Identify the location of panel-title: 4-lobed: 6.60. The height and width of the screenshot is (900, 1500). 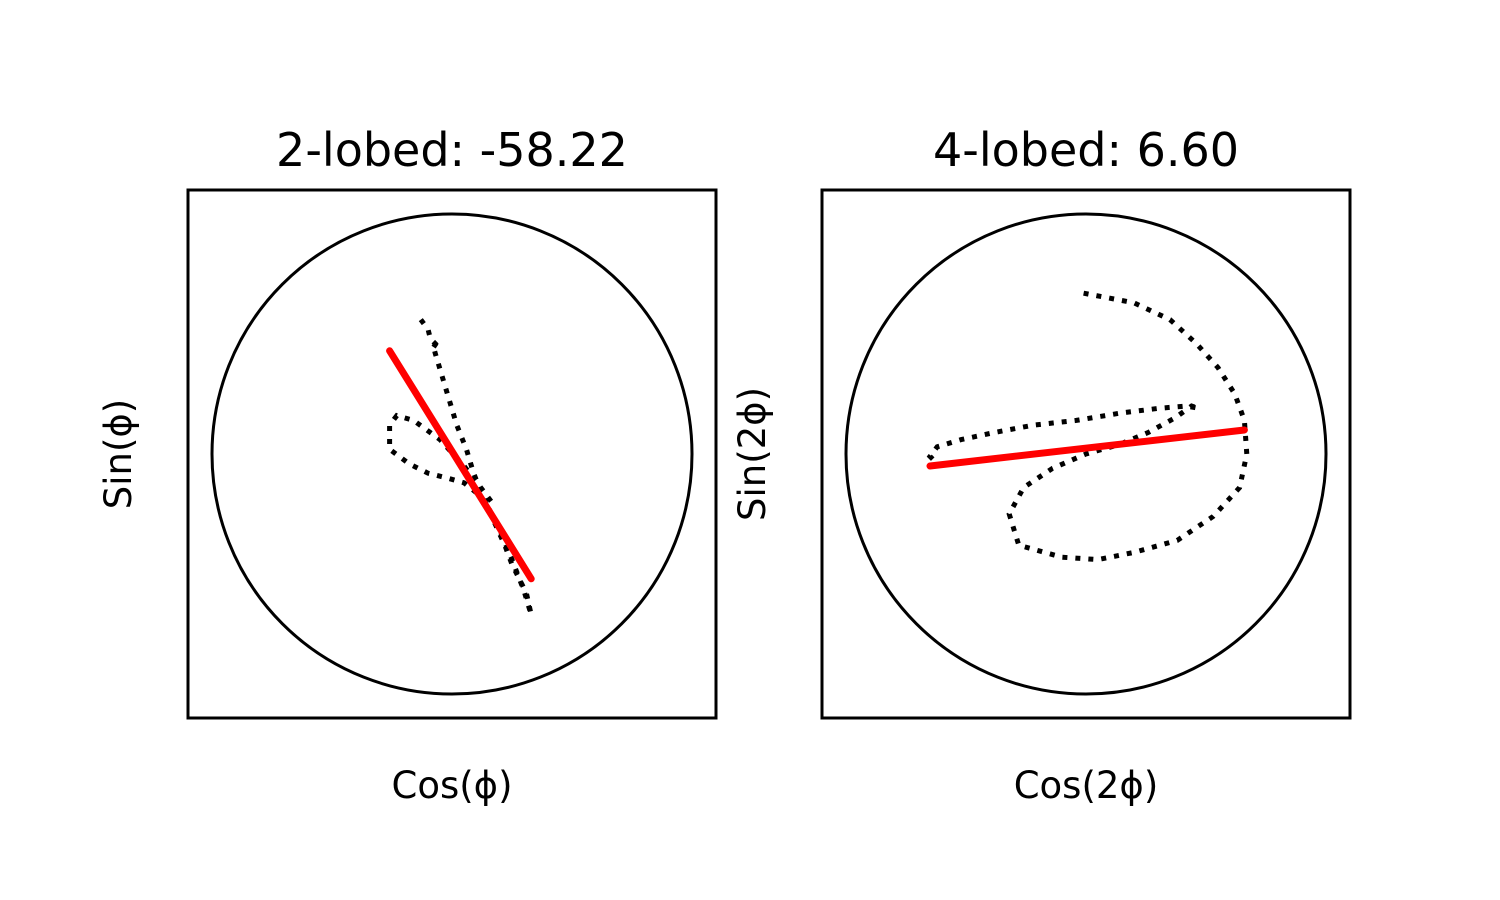
(1086, 150).